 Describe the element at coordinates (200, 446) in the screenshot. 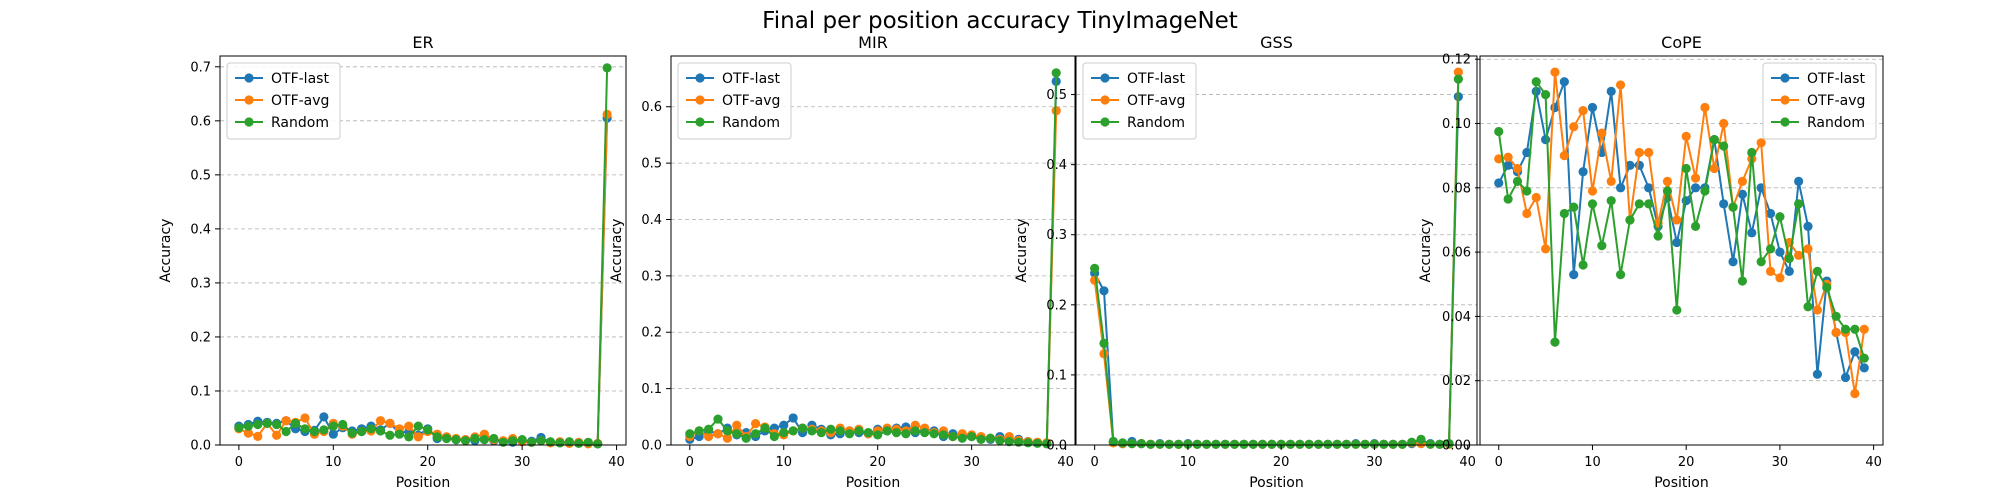

I see `y-tick-label: 0.0` at that location.